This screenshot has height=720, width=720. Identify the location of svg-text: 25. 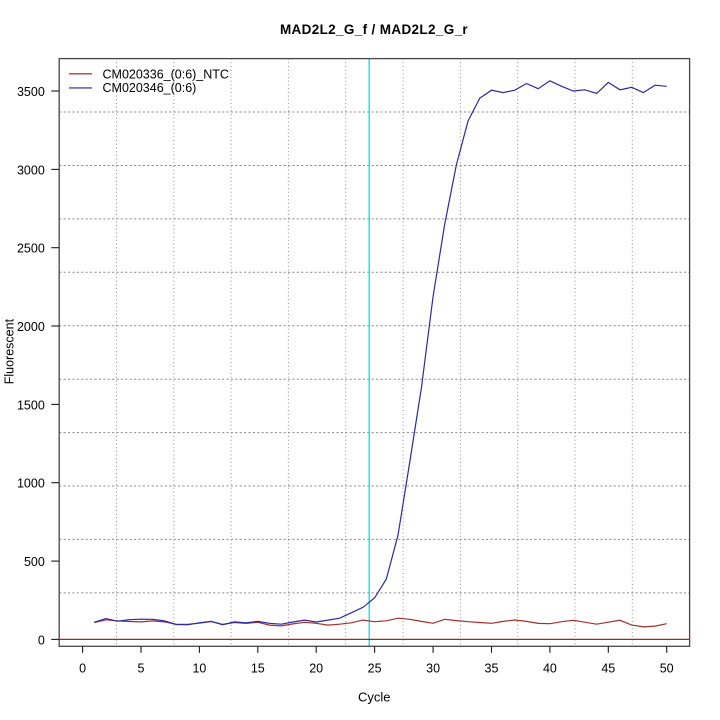
(375, 669).